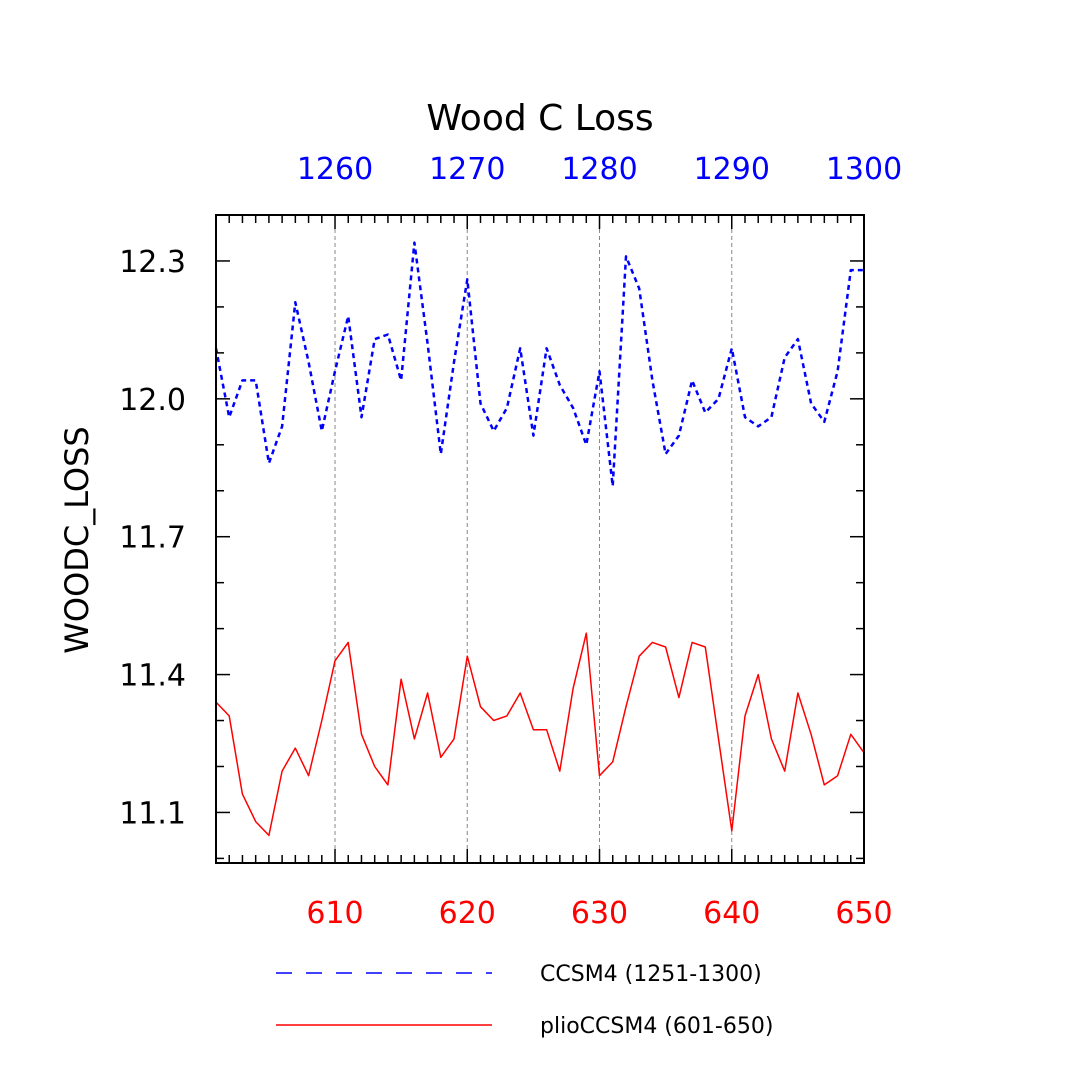  I want to click on x-tick-label-bottom: 610, so click(334, 913).